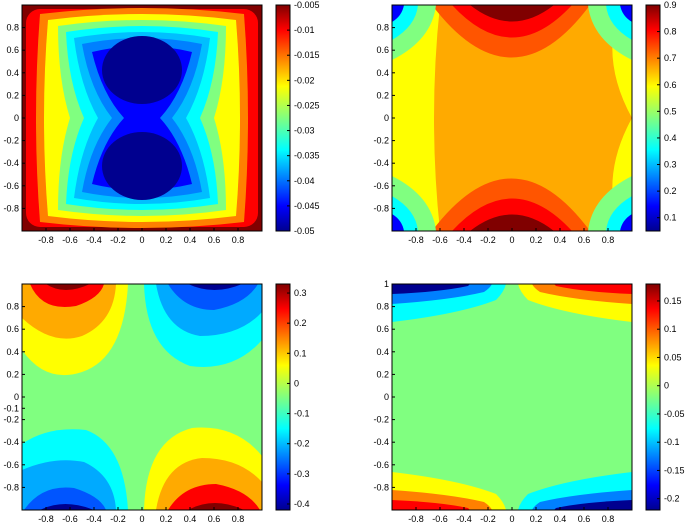 The width and height of the screenshot is (685, 522). Describe the element at coordinates (672, 499) in the screenshot. I see `colorbar-tick-label: -0.2` at that location.